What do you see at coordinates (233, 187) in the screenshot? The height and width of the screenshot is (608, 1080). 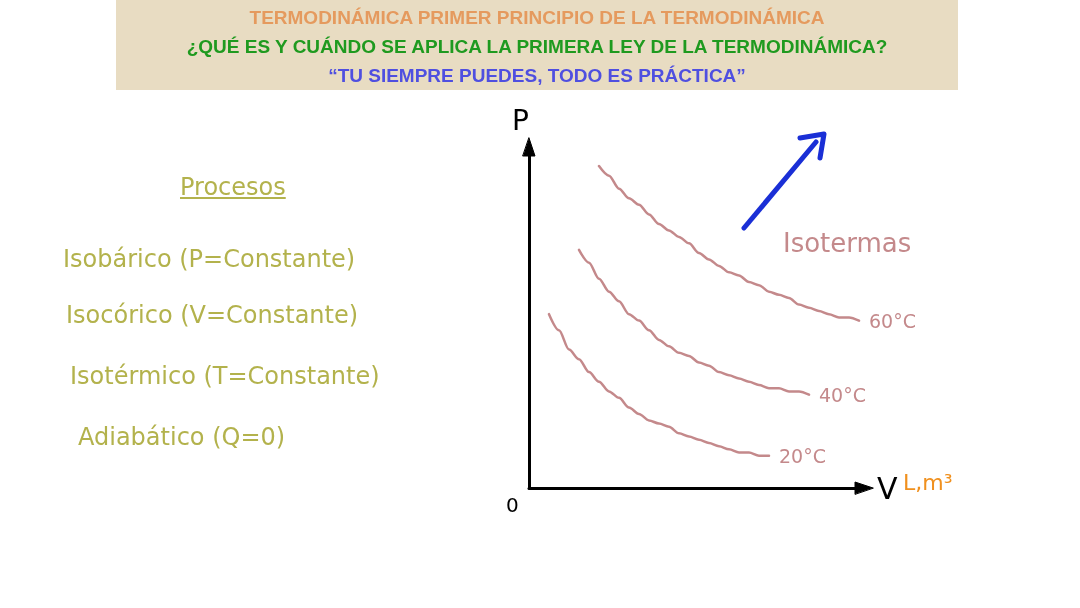 I see `text: Procesos` at bounding box center [233, 187].